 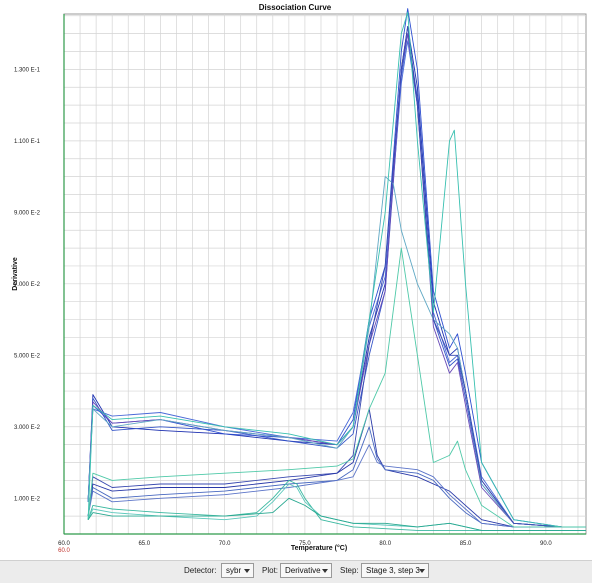 I want to click on x-tick-label: 70.0, so click(x=225, y=544).